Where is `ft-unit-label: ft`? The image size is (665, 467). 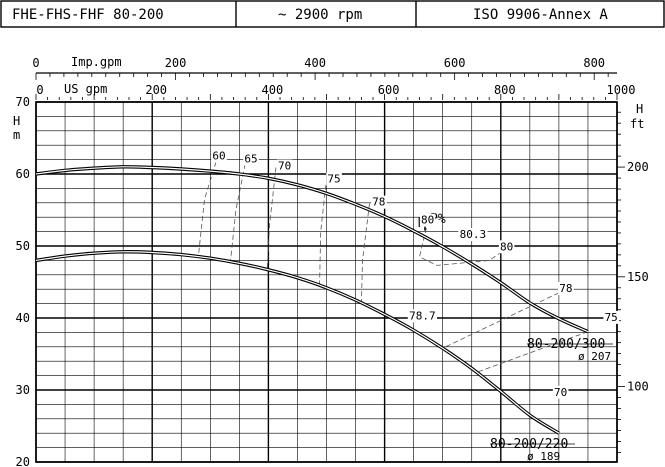 ft-unit-label: ft is located at coordinates (637, 124).